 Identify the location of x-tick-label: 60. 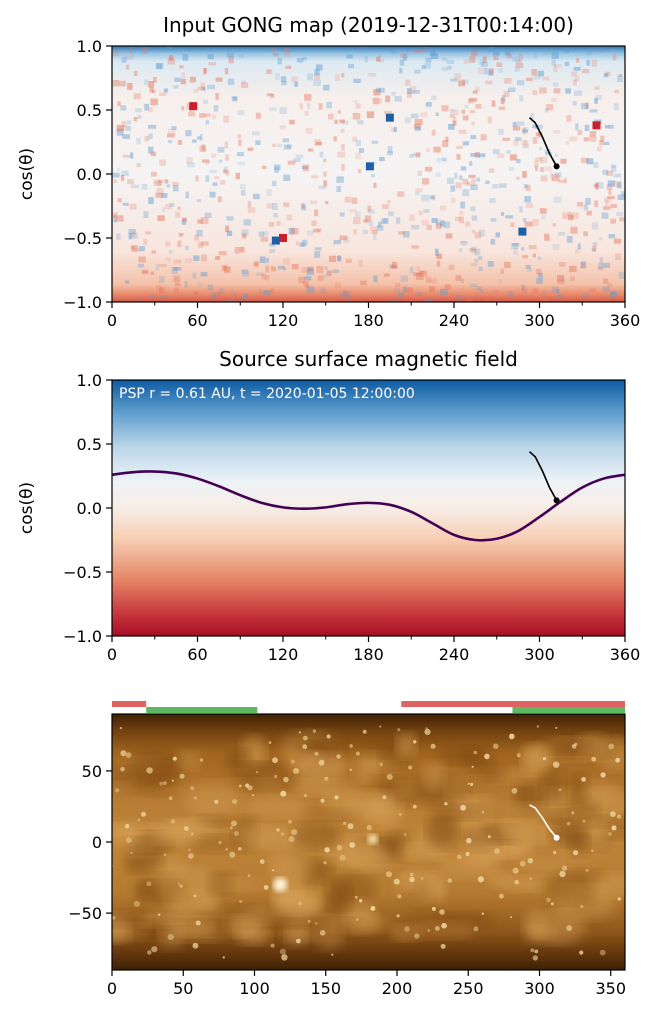
(197, 654).